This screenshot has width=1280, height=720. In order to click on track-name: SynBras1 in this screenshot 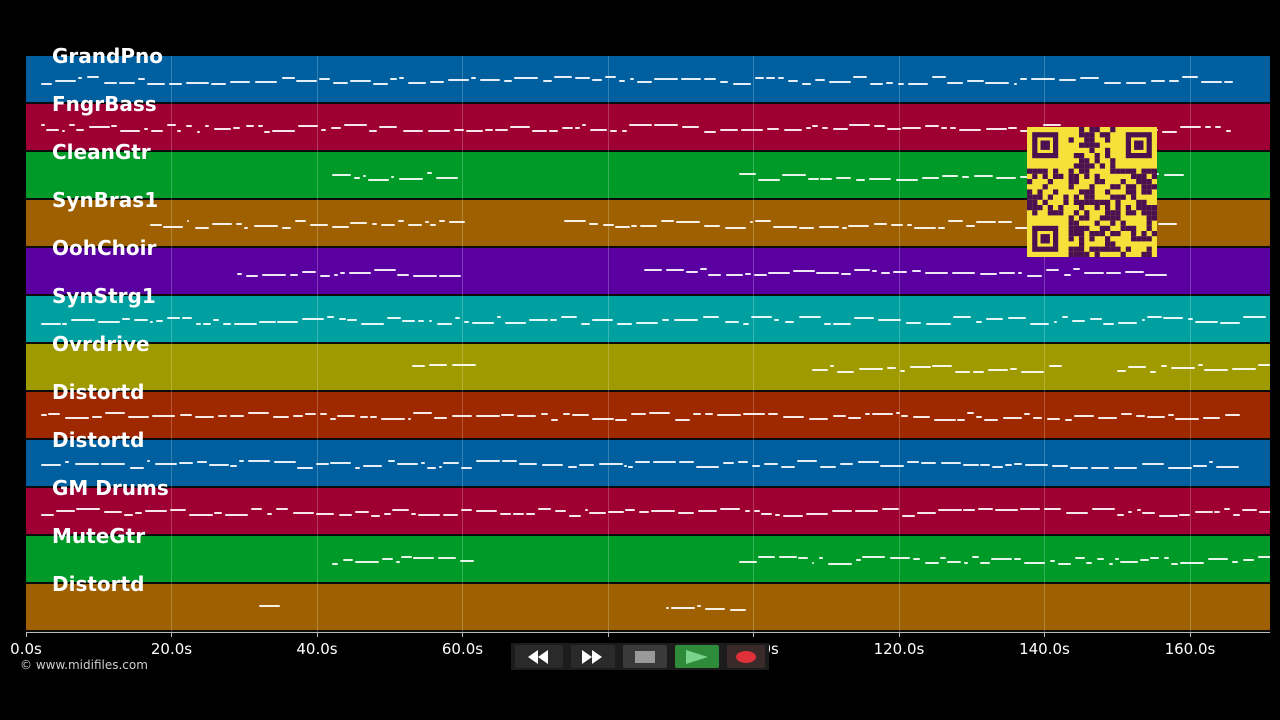, I will do `click(105, 200)`.